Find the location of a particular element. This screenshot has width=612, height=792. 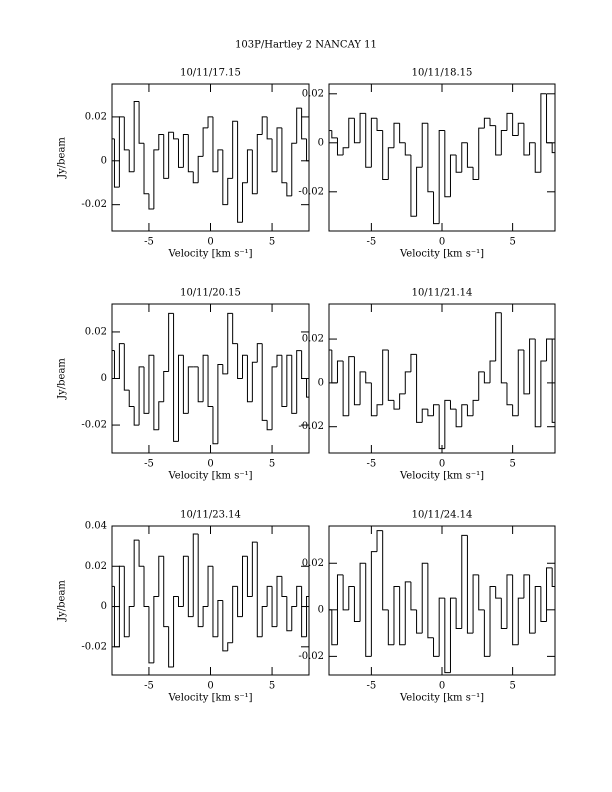

spectrum is located at coordinates (442, 381).